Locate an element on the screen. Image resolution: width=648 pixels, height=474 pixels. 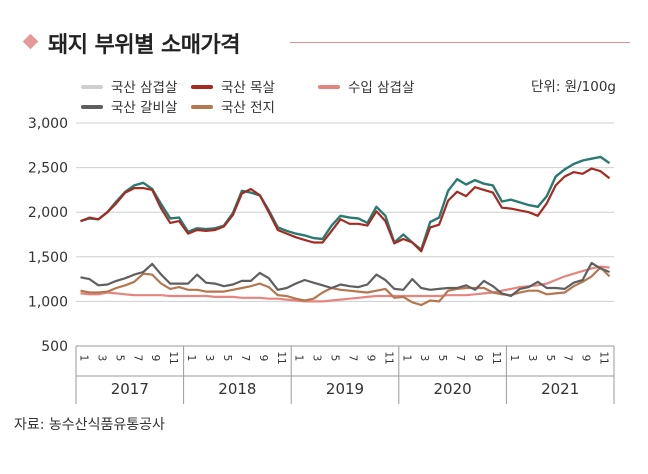
legend-item: 국산 갈비살 is located at coordinates (129, 108).